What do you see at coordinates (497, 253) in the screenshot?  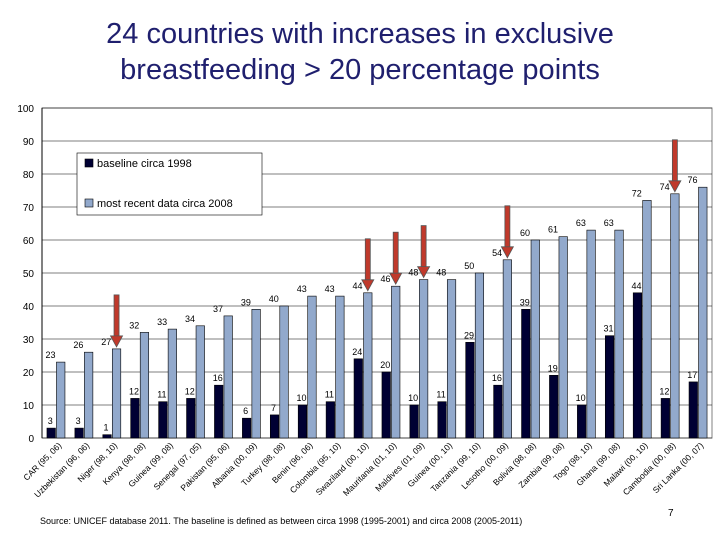 I see `recent-value-label: 54` at bounding box center [497, 253].